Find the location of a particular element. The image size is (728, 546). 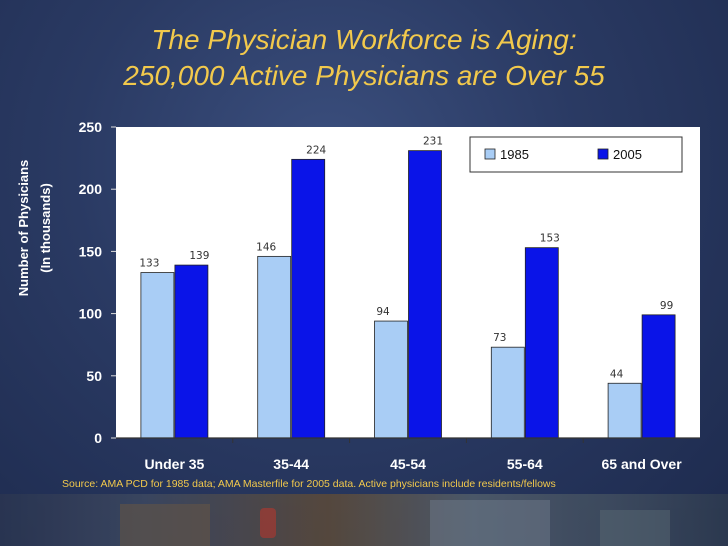

x-tick-label: 45-54 is located at coordinates (408, 464).